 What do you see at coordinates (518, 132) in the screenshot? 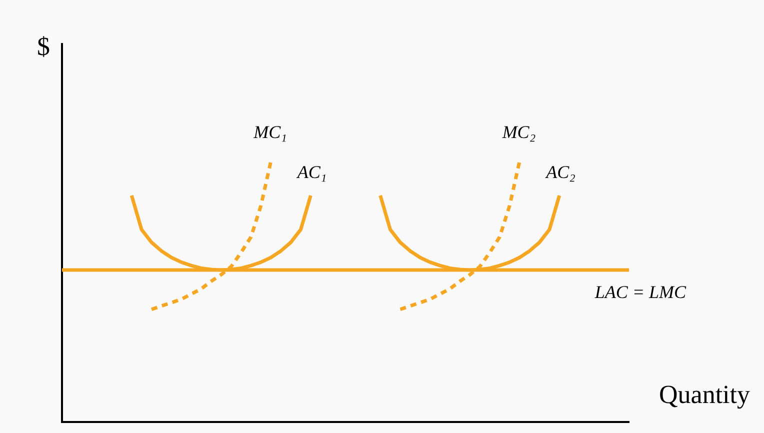
I see `series-label: MC₂` at bounding box center [518, 132].